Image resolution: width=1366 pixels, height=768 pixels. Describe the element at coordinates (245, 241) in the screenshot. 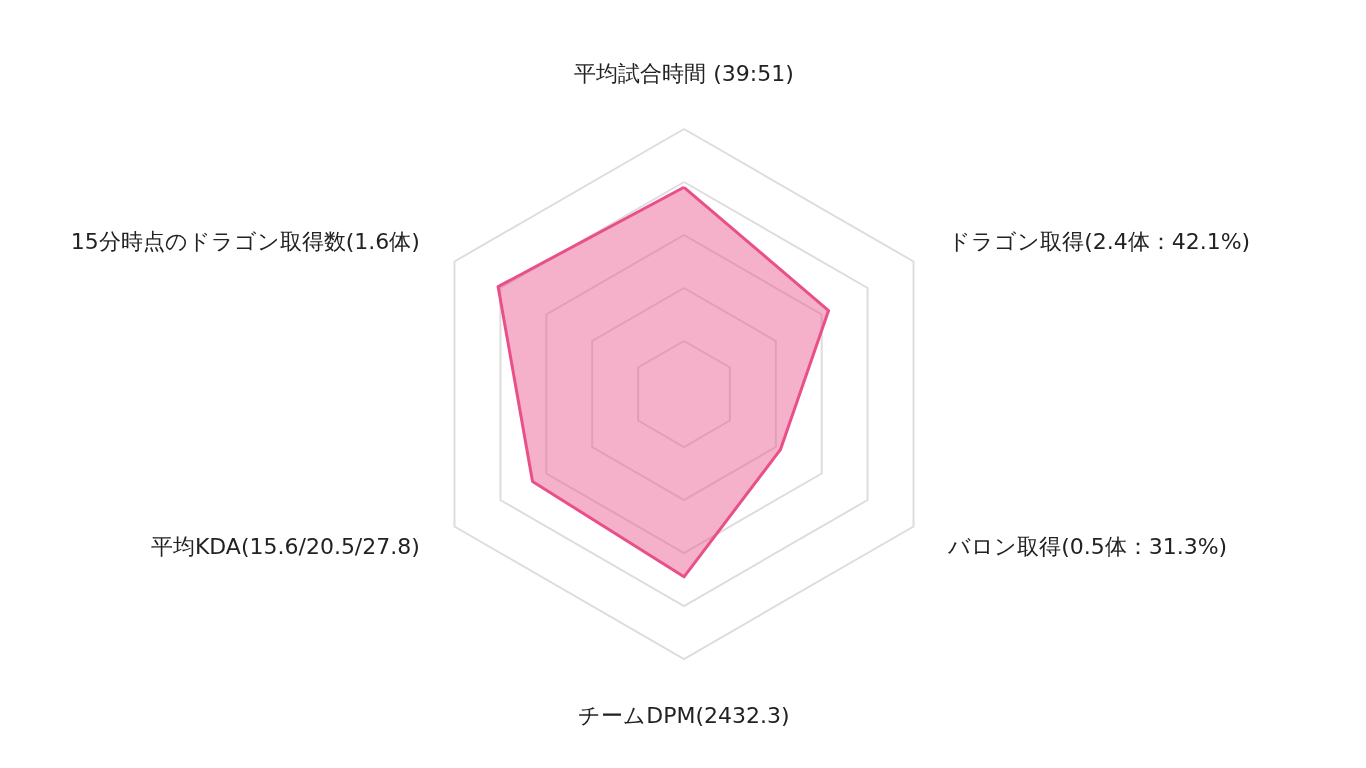

I see `spoke-label: 15分時点のドラゴン取得数(1.6体)` at that location.